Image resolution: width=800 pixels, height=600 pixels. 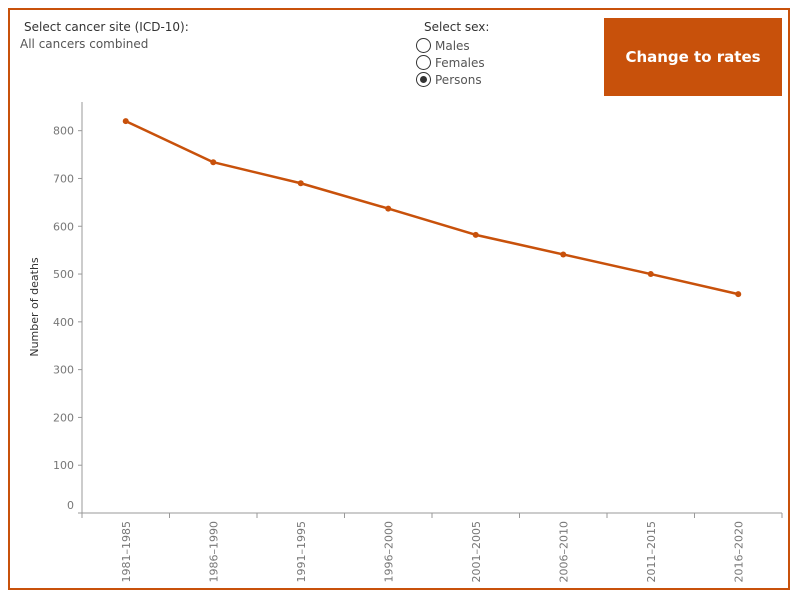 What do you see at coordinates (63, 370) in the screenshot?
I see `y-tick-label: 300` at bounding box center [63, 370].